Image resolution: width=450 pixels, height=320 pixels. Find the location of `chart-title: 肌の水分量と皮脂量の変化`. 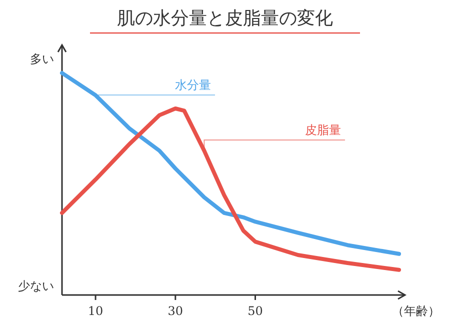

chart-title: 肌の水分量と皮脂量の変化 is located at coordinates (225, 18).